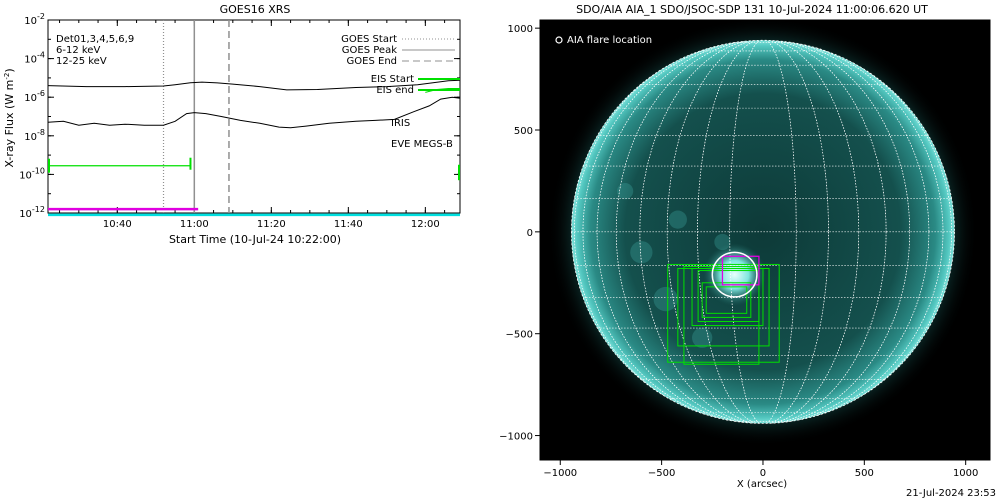 This screenshot has width=1000, height=500. I want to click on aia-x-tick-label: −500, so click(661, 473).